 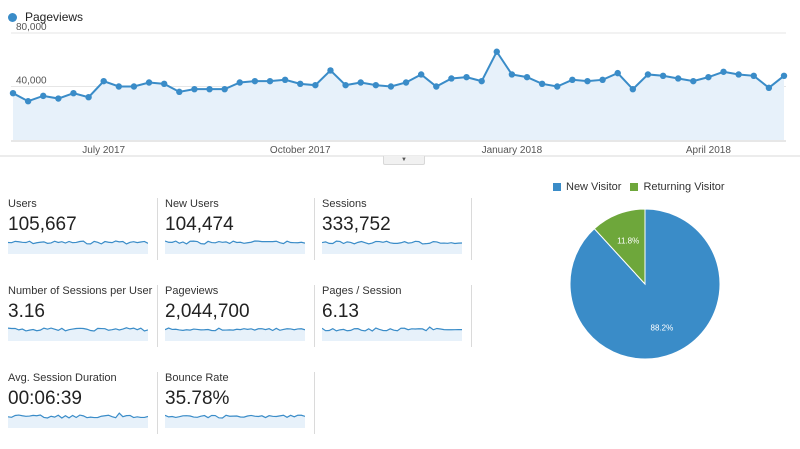 I want to click on pie-legend-new-visitor: New Visitor, so click(x=587, y=187).